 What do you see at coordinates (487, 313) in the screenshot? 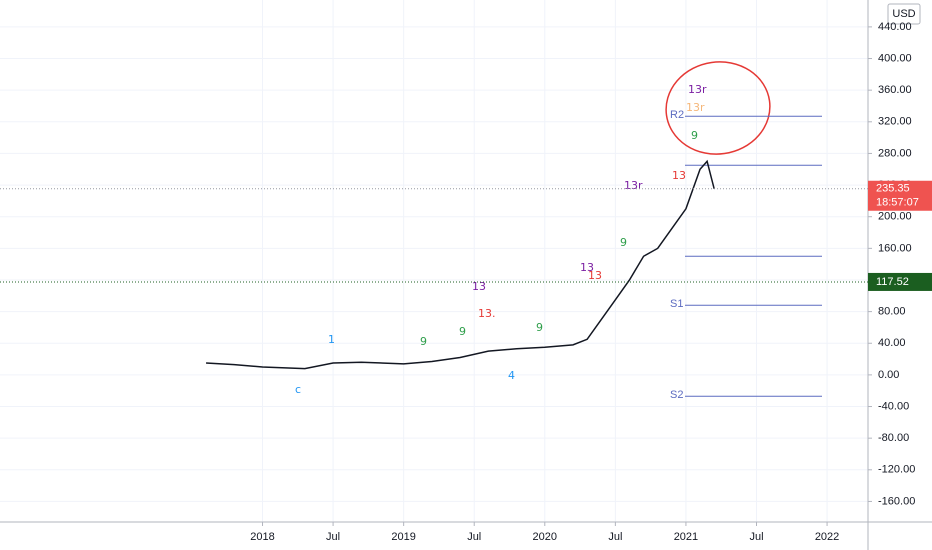
I see `annotation: 13.` at bounding box center [487, 313].